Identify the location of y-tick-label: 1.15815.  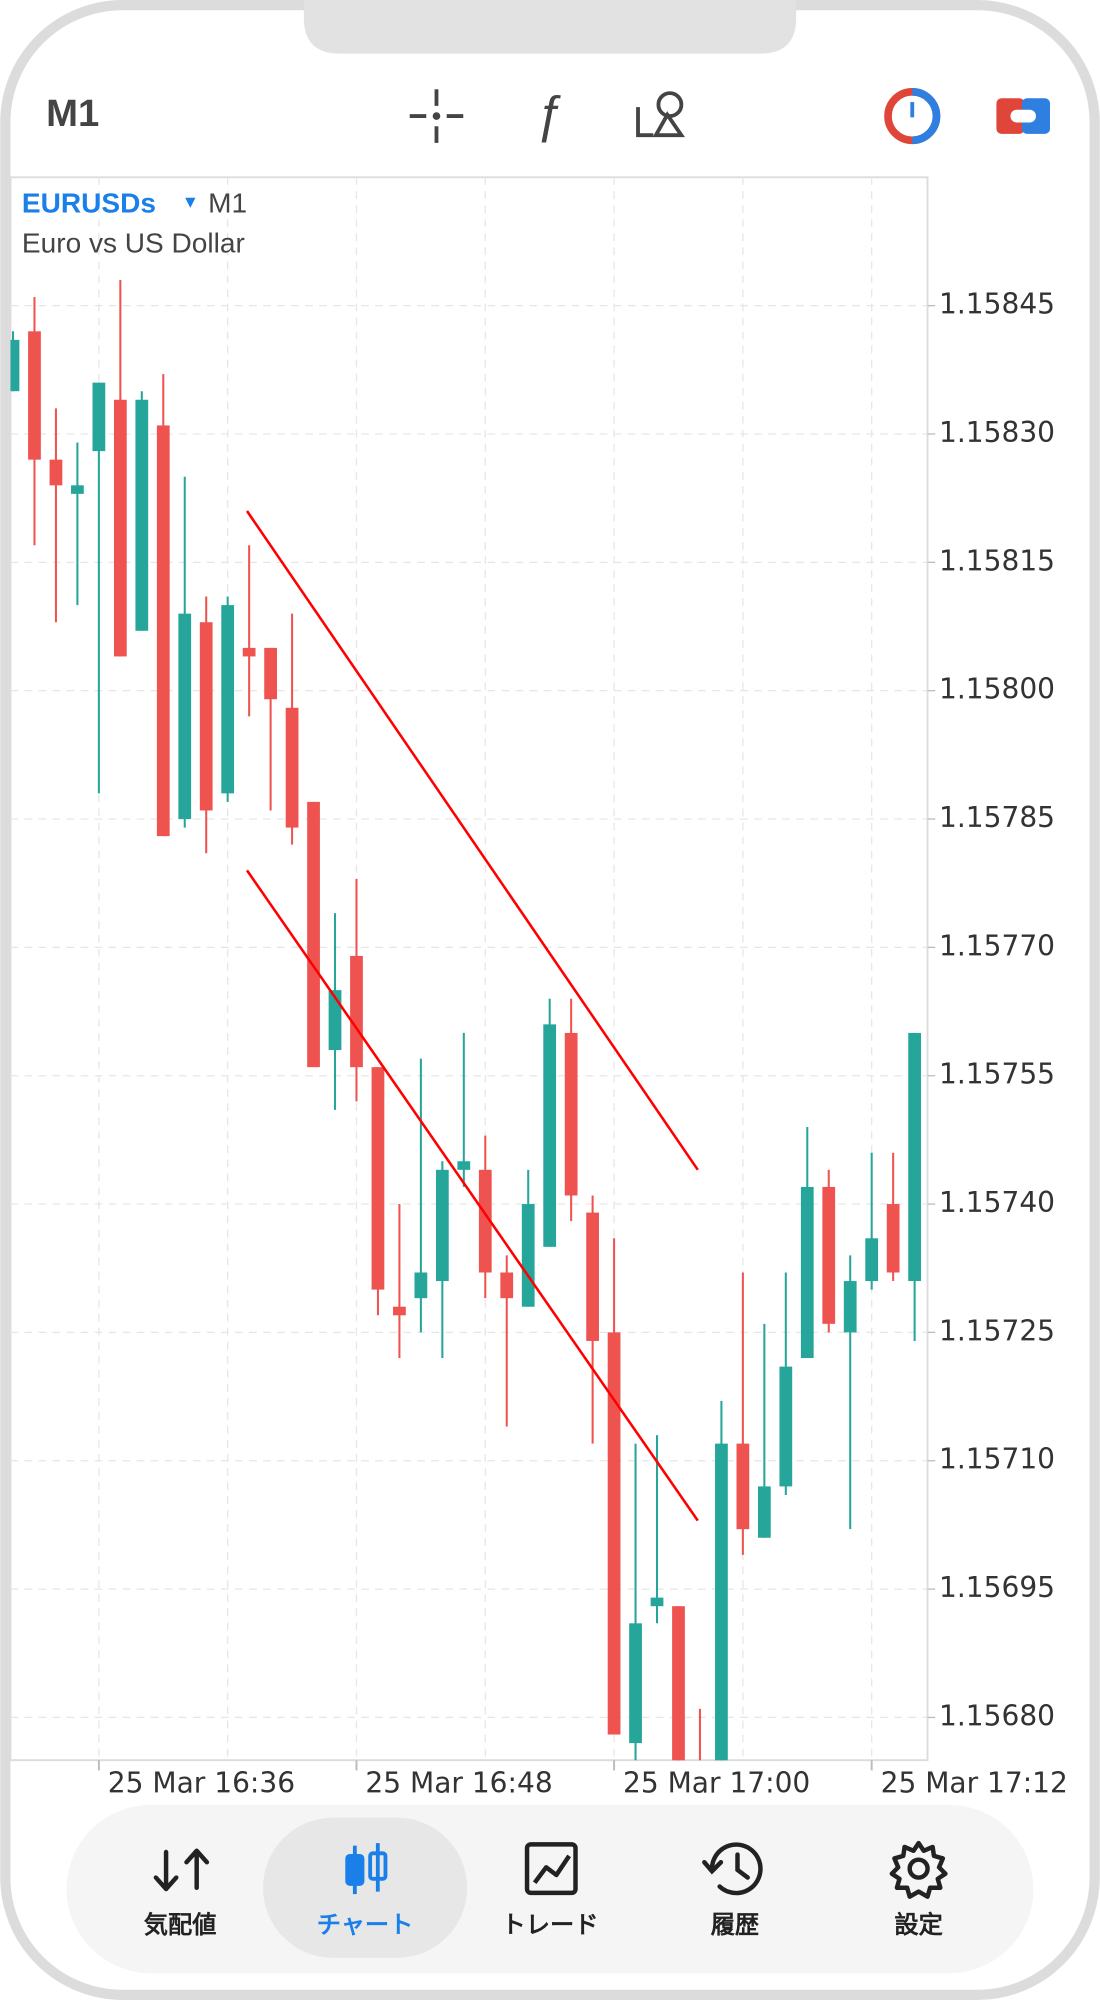
(997, 560).